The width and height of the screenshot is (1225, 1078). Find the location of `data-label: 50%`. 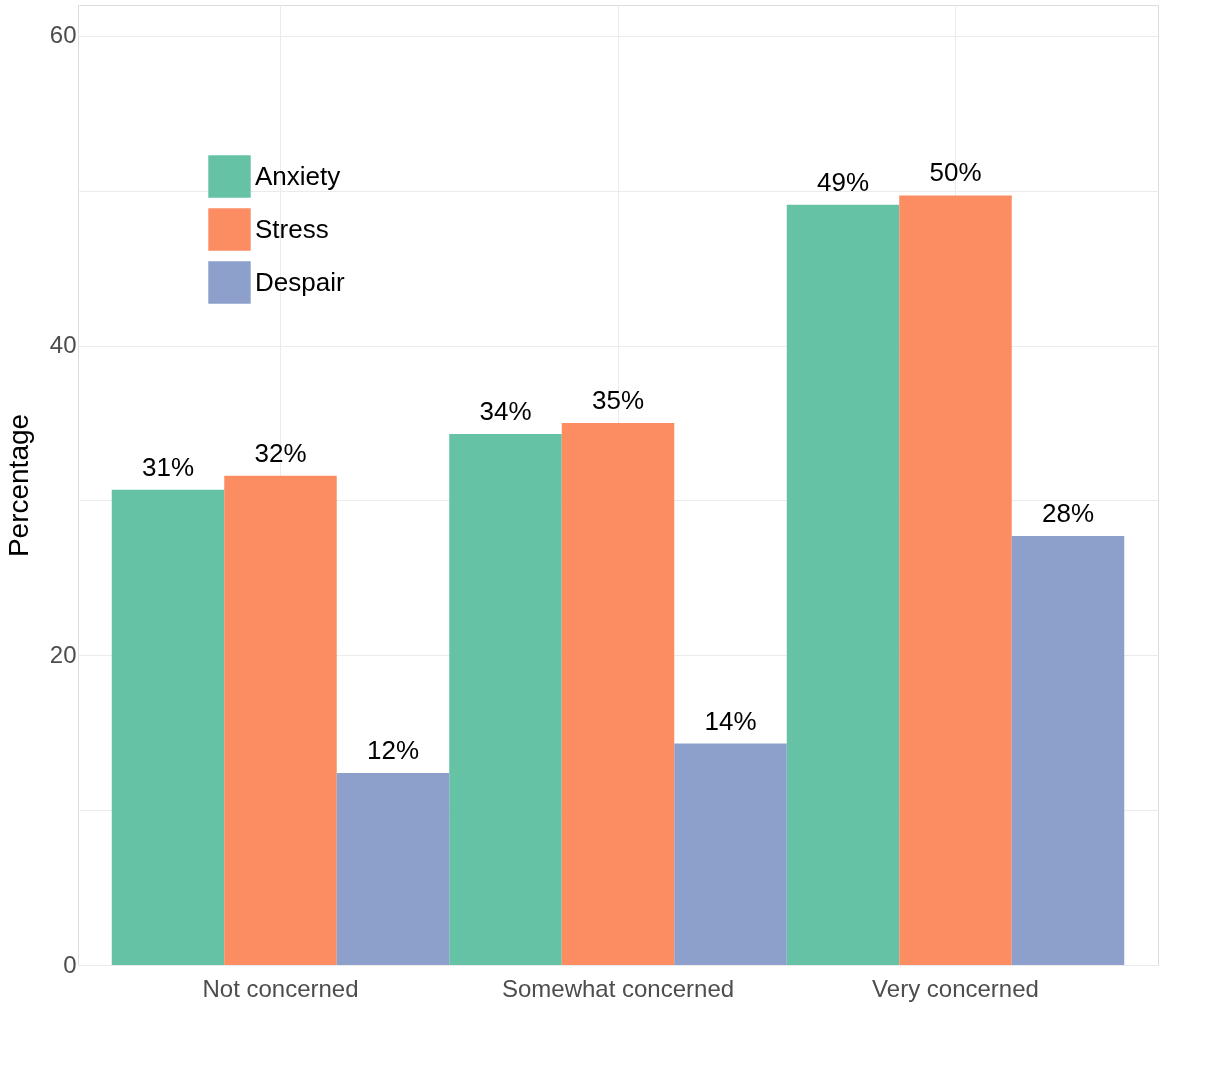

data-label: 50% is located at coordinates (955, 172).